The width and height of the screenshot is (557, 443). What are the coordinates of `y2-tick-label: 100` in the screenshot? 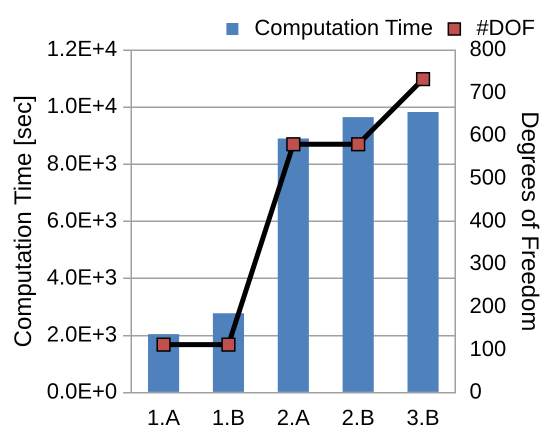 It's located at (487, 348).